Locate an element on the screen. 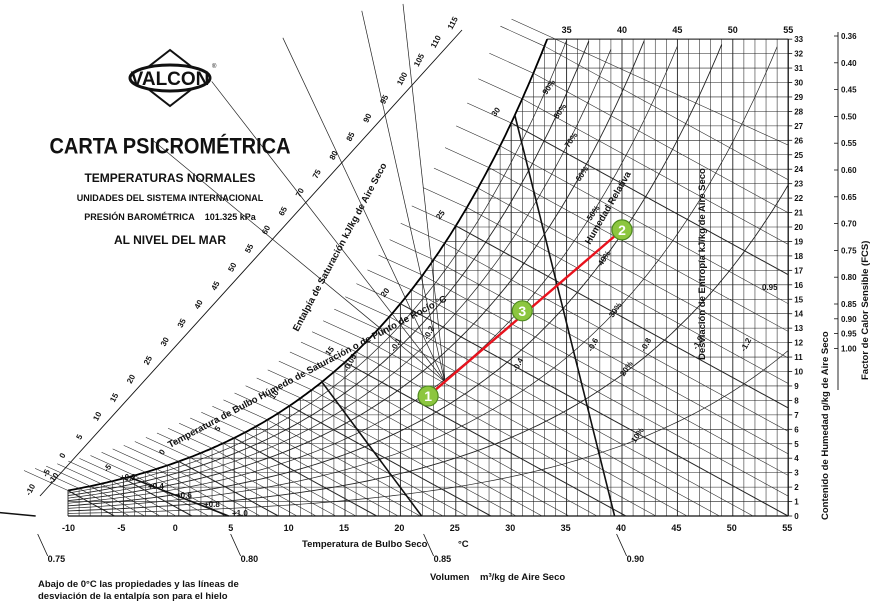 This screenshot has height=610, width=885. sea-level-label: AL NIVEL DEL MAR is located at coordinates (169, 240).